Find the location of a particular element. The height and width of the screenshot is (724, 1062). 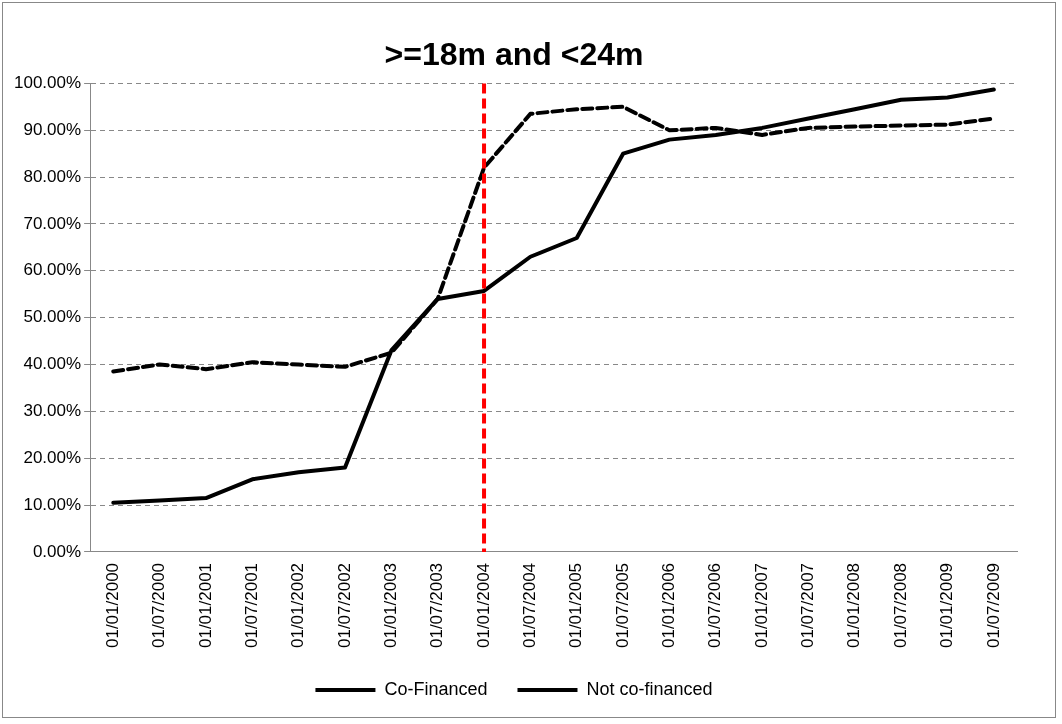

x-tick-label: 01/01/2009 is located at coordinates (947, 605).